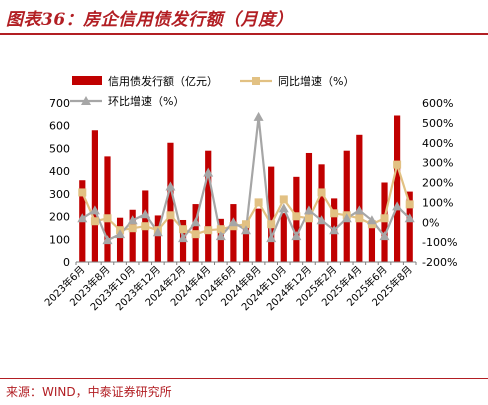  I want to click on source-note: 来源：WIND，中泰证券研究所, so click(89, 392).